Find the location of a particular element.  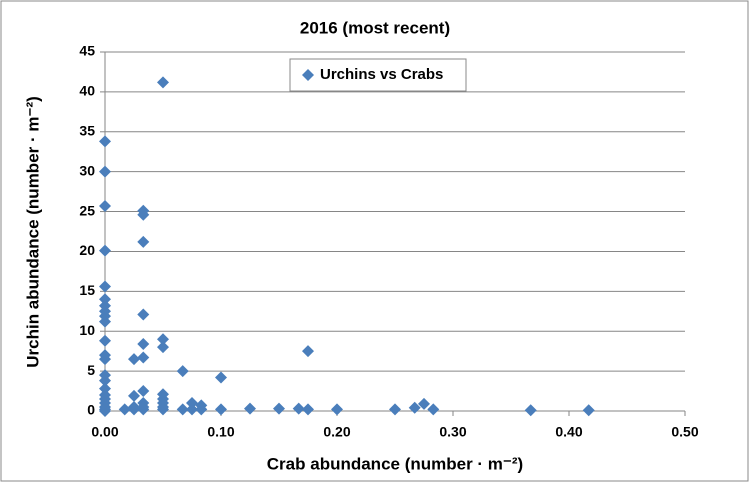

y-tick-label: 0 is located at coordinates (91, 410).